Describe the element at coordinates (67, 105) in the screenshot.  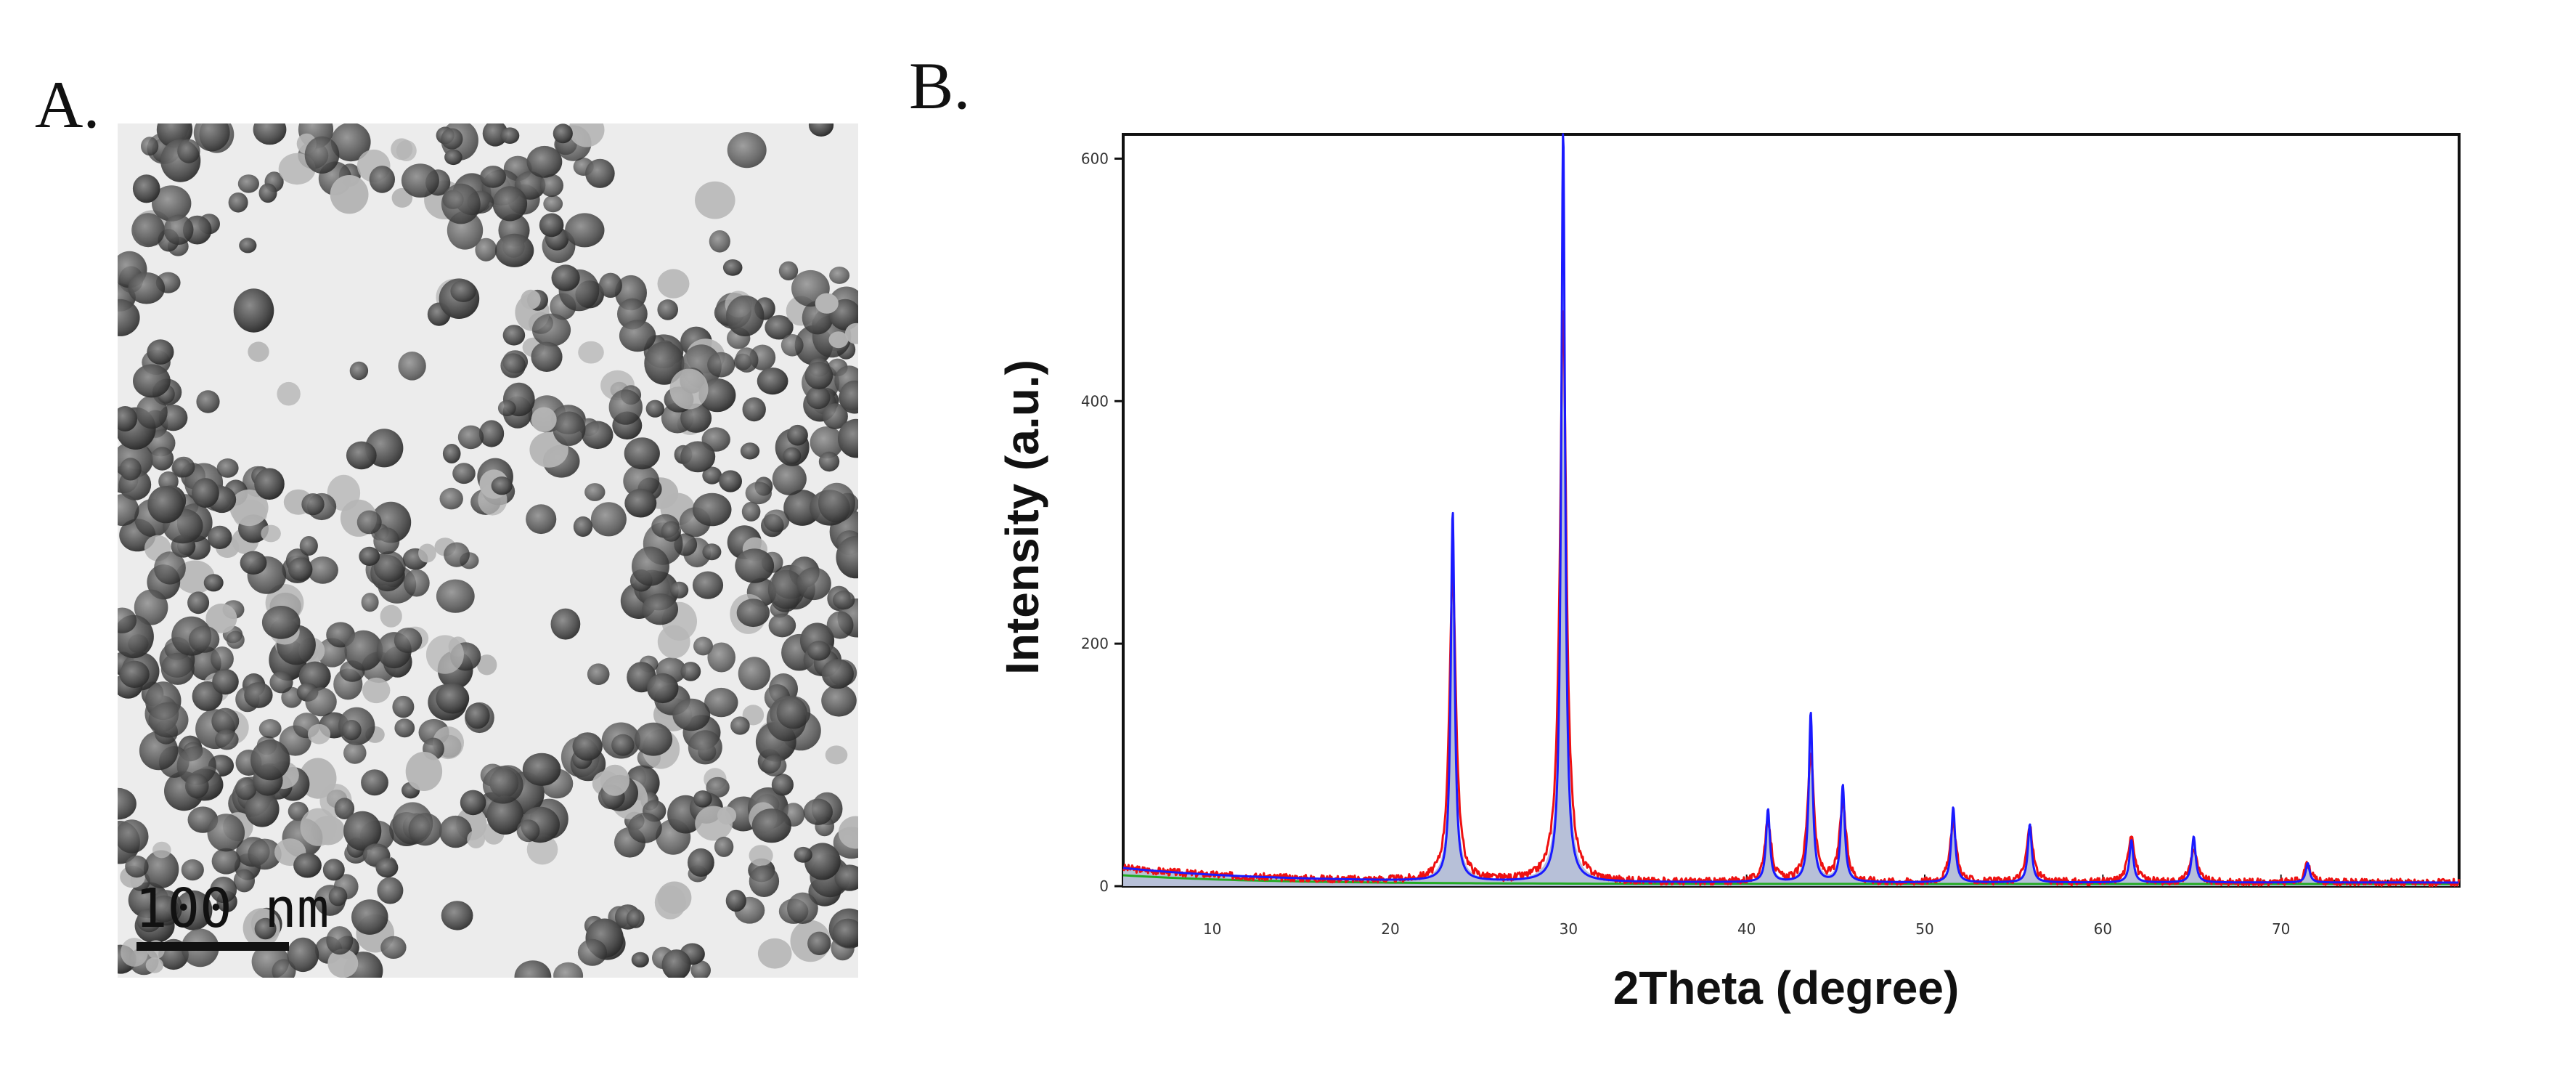
I see `panel-a-label: A.` at that location.